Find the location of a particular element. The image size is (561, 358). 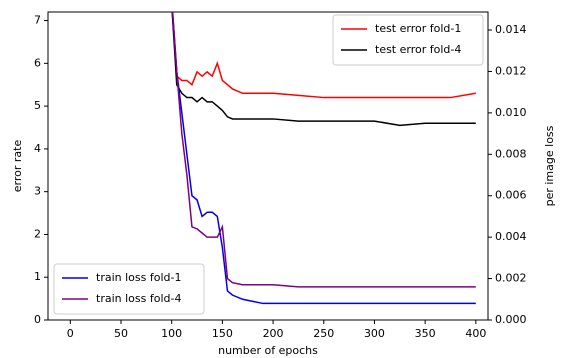

y-axis-label: error rate is located at coordinates (17, 166).